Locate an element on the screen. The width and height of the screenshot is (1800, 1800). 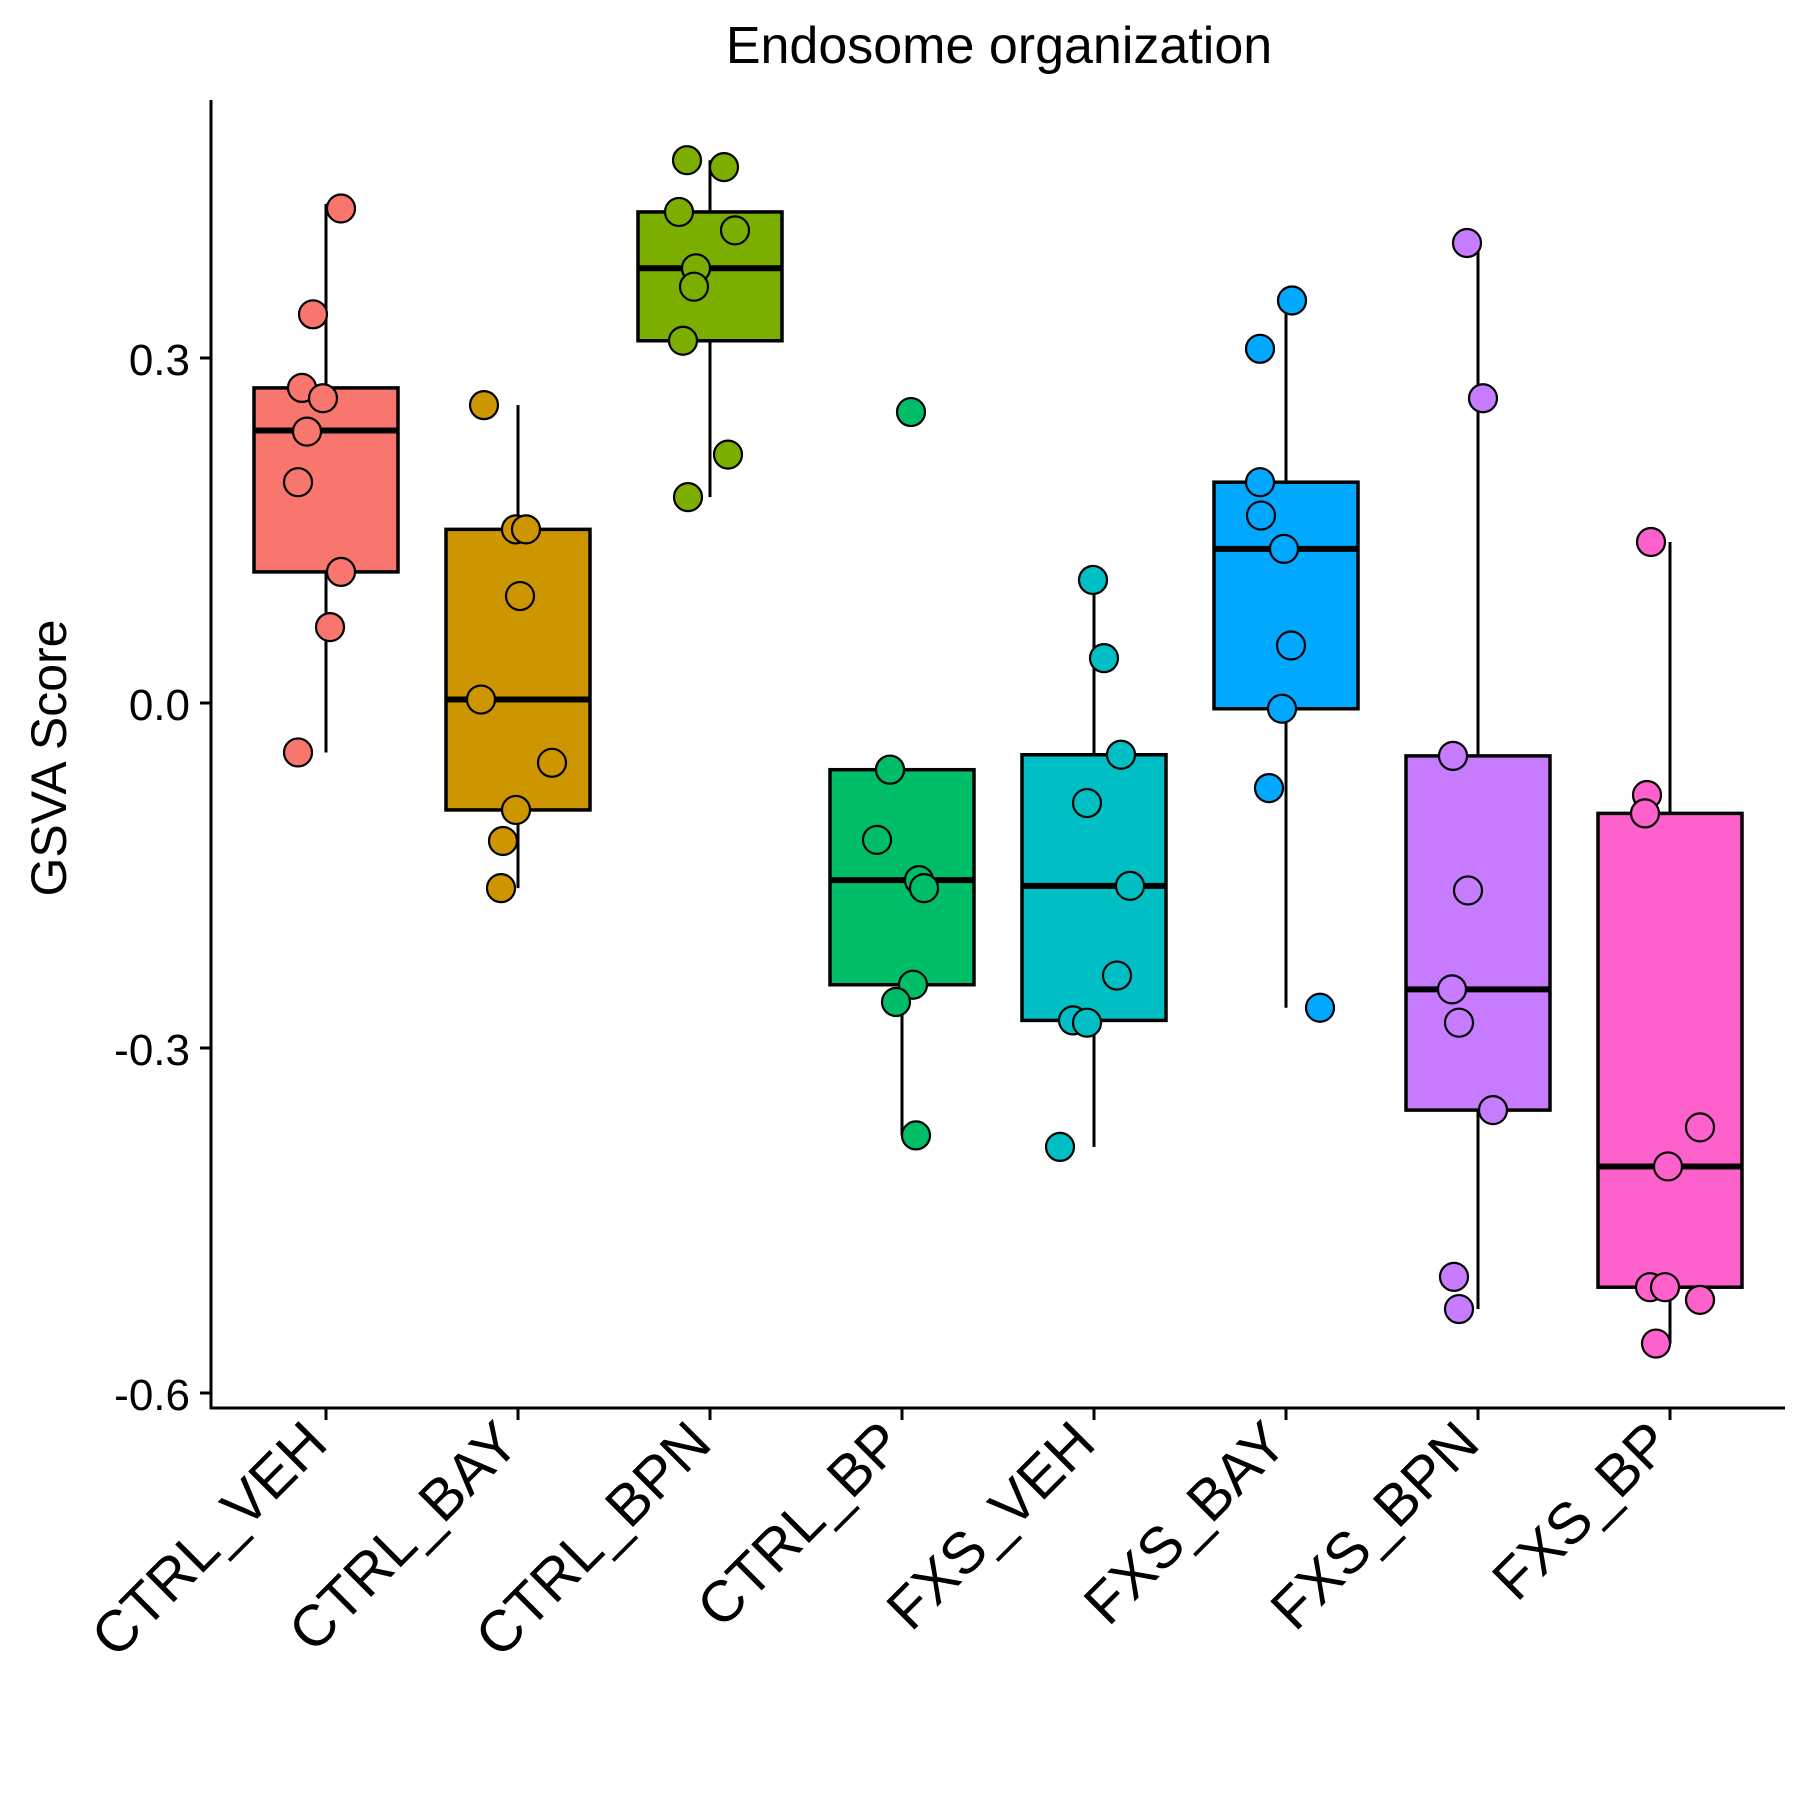
box-group-fxs-veh is located at coordinates (1094, 863).